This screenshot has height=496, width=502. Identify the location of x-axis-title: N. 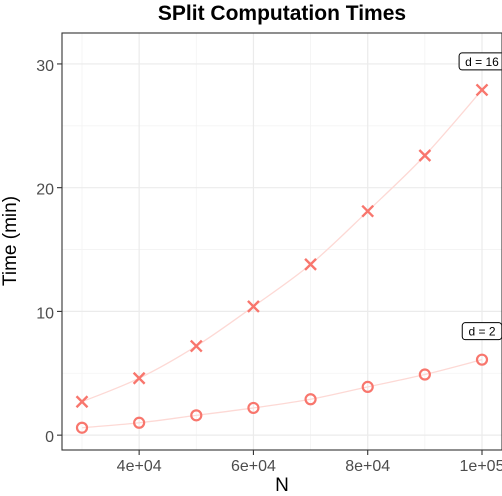
(282, 485).